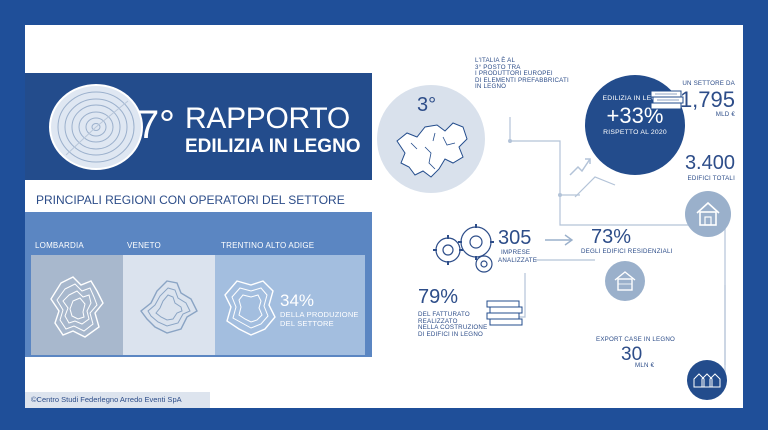 This screenshot has height=430, width=768. Describe the element at coordinates (250, 308) in the screenshot. I see `trentino-map-icon` at that location.